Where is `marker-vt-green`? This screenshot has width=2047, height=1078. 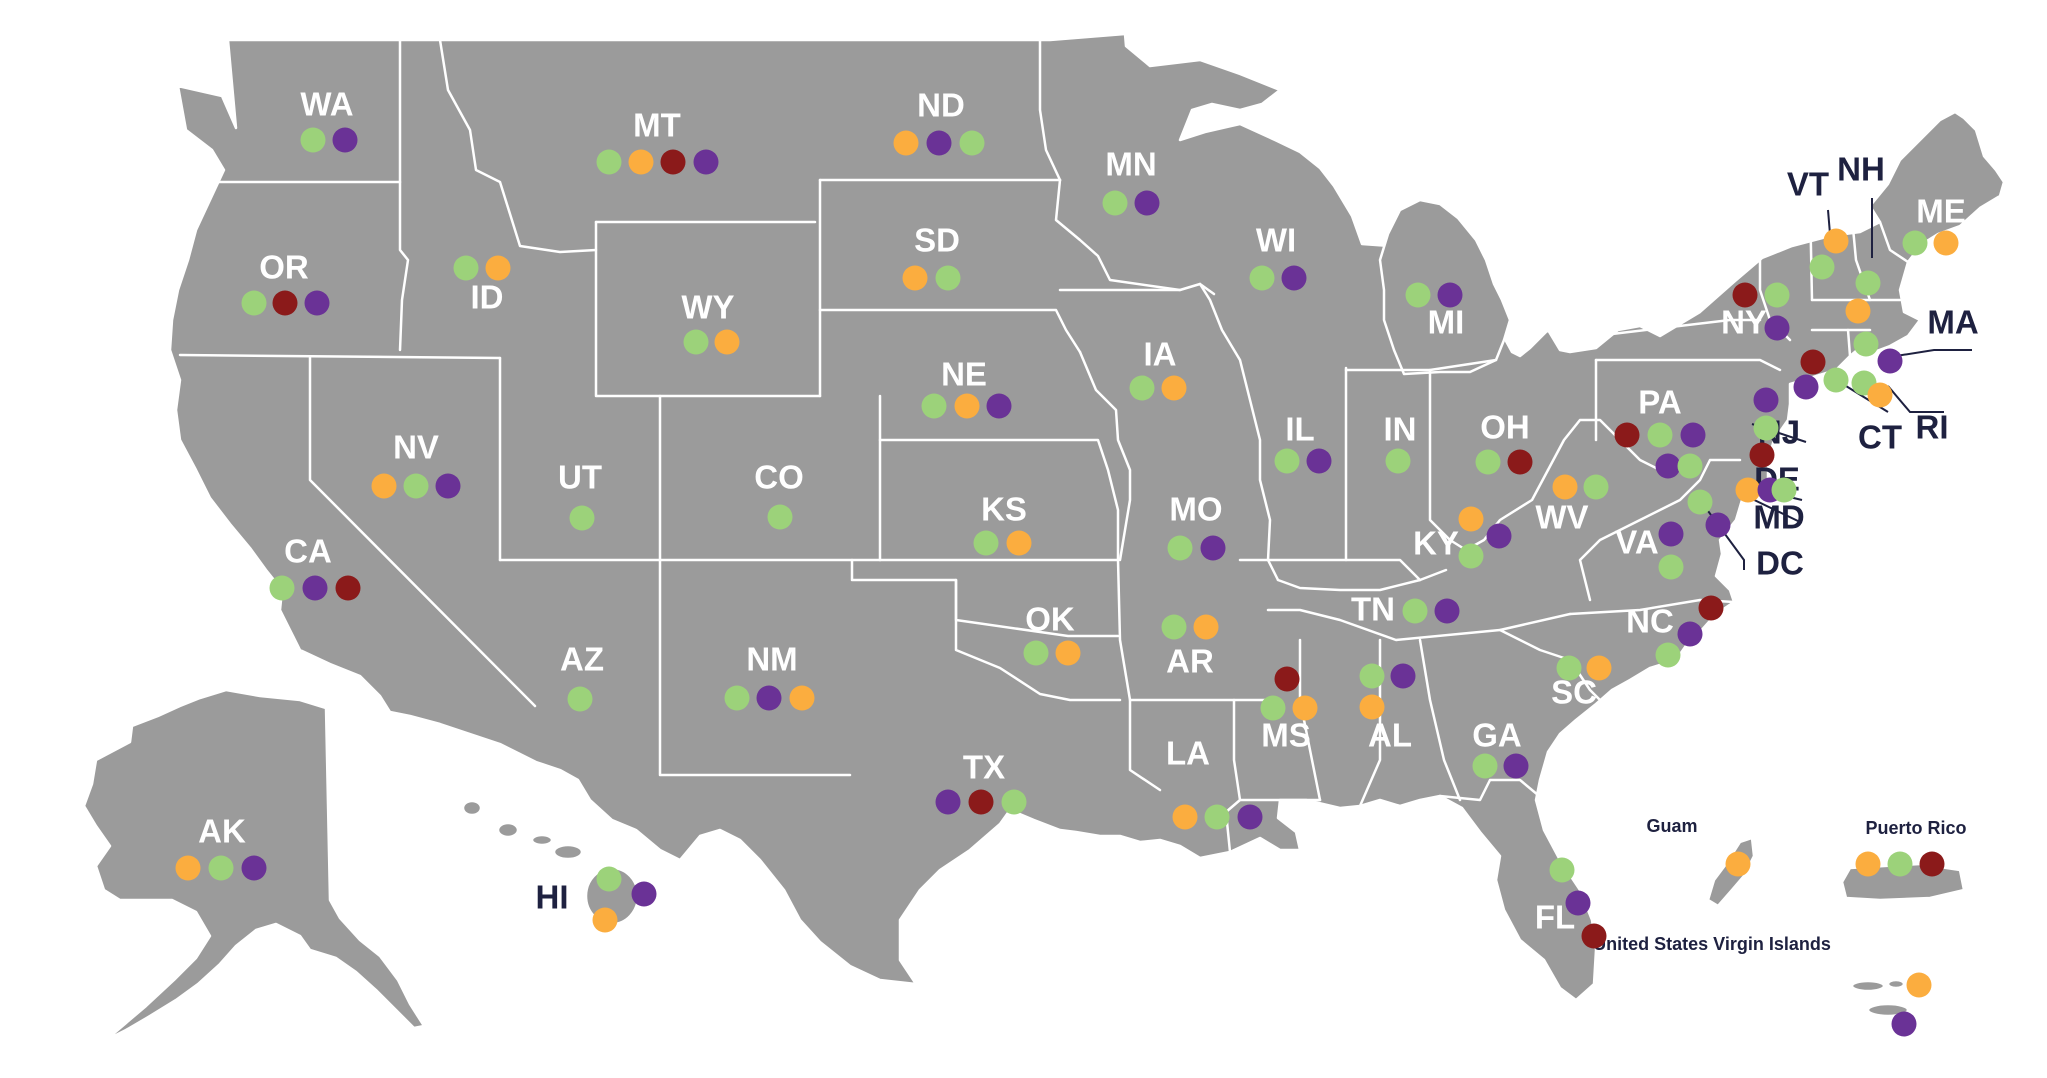 marker-vt-green is located at coordinates (1822, 267).